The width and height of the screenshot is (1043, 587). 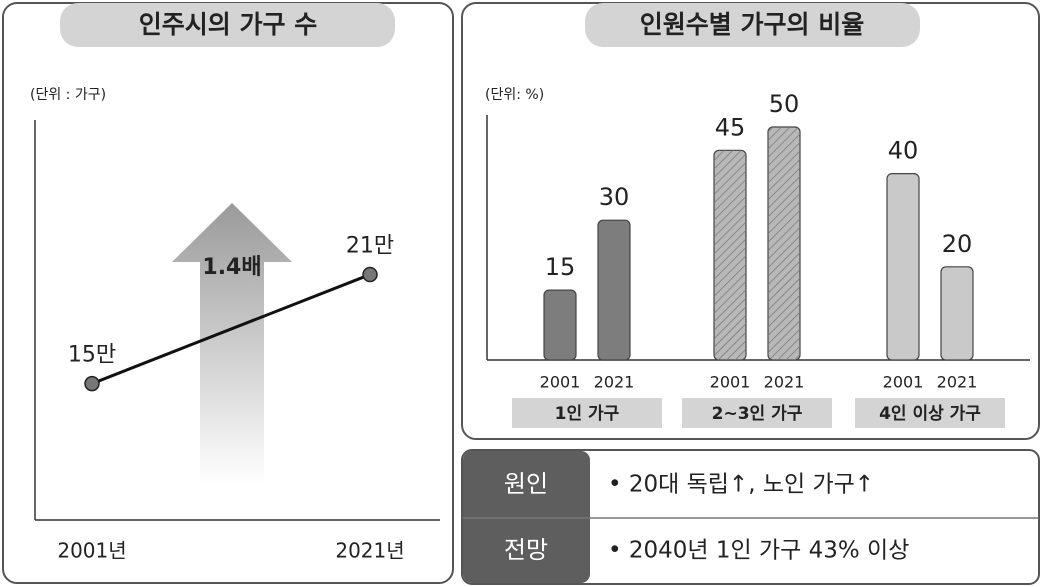 I want to click on data-label: 21만, so click(x=370, y=246).